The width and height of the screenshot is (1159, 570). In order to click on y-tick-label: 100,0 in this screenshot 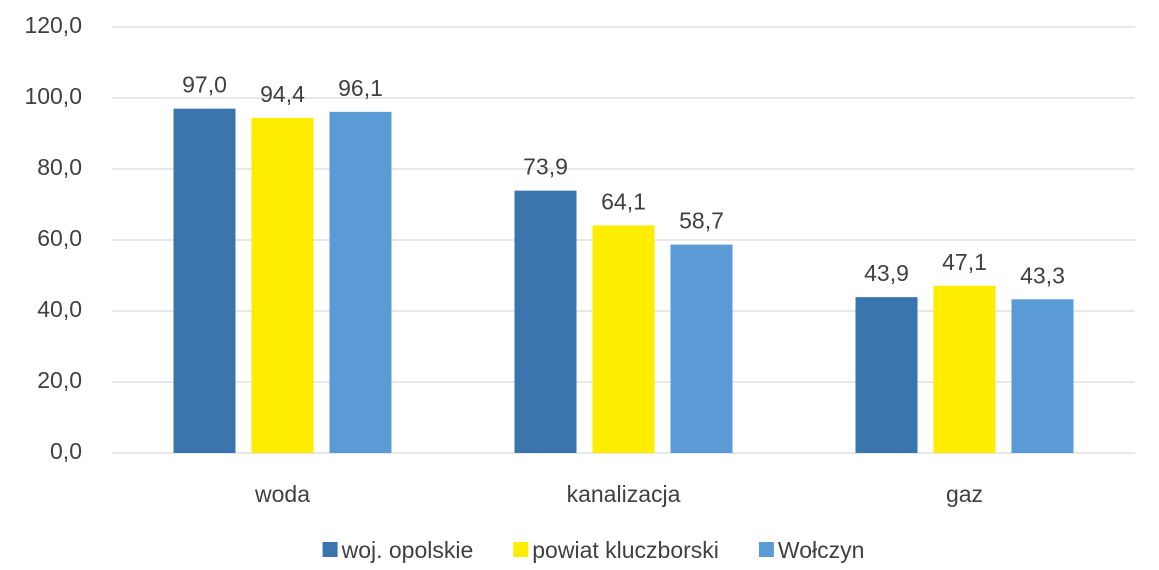, I will do `click(53, 96)`.